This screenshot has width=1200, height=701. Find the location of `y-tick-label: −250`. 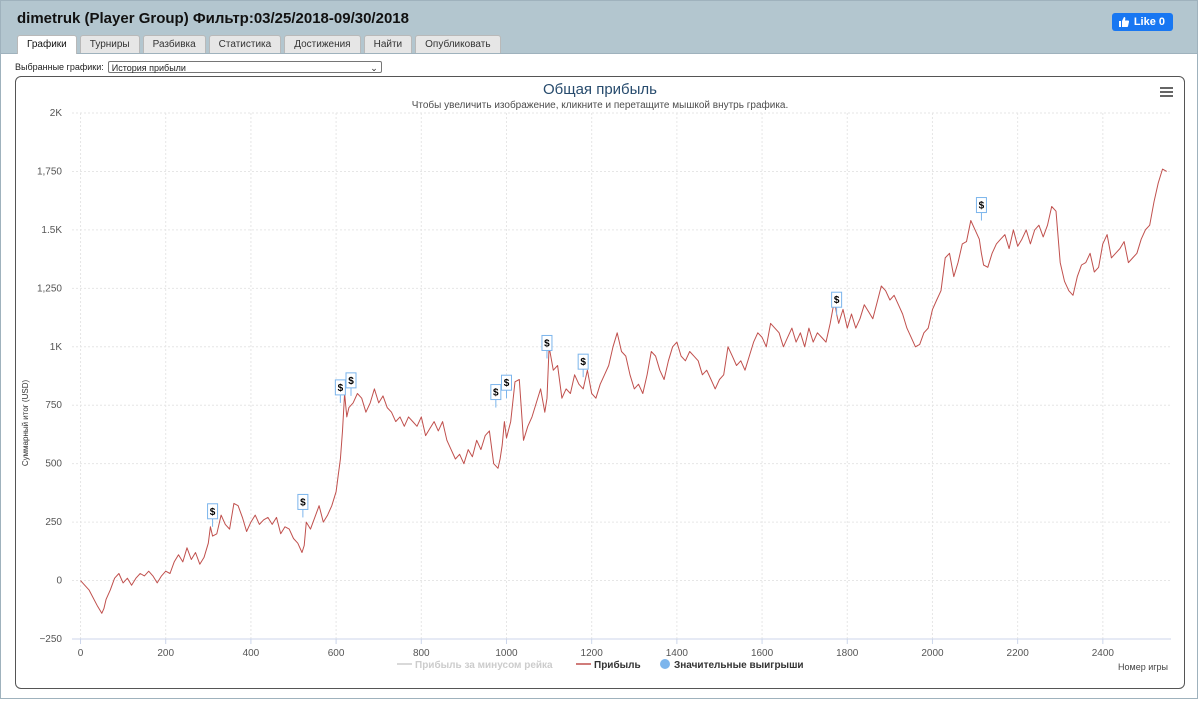

y-tick-label: −250 is located at coordinates (50, 639).